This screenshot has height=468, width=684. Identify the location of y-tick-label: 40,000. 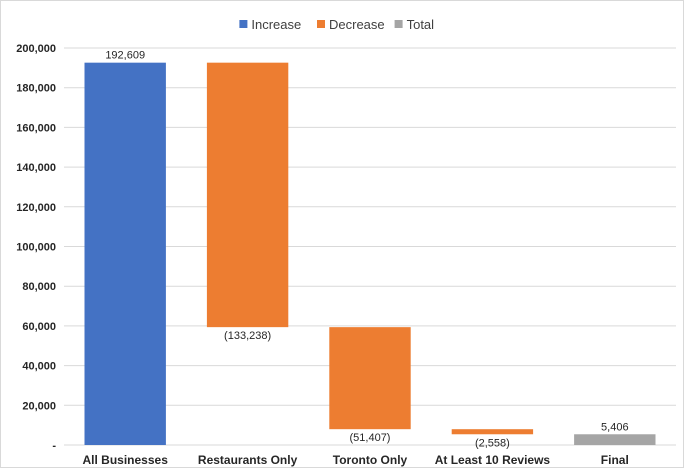
(39, 367).